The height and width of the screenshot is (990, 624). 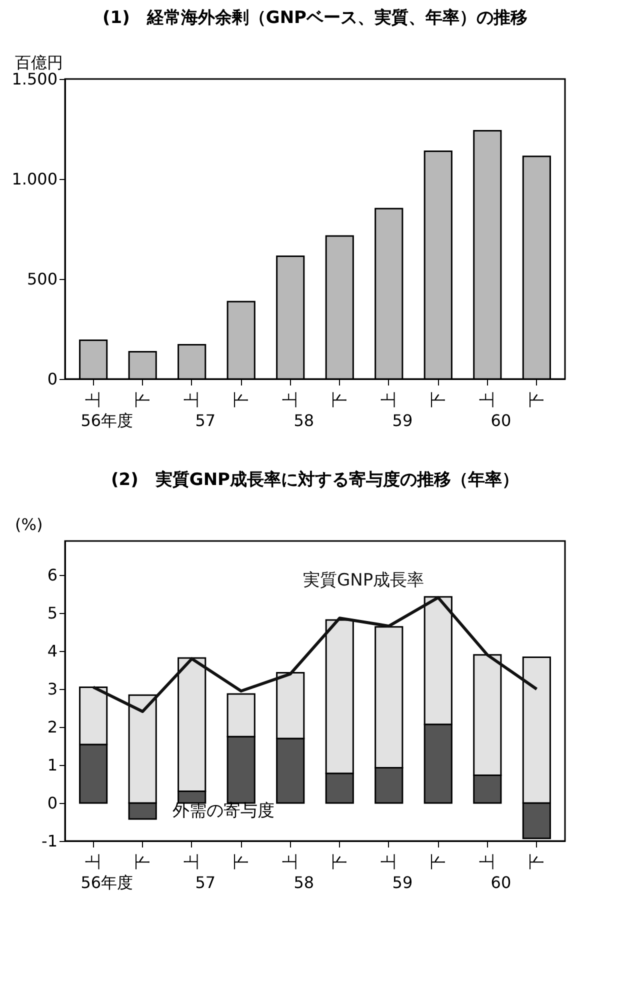 What do you see at coordinates (50, 841) in the screenshot?
I see `y-tick-label: -1` at bounding box center [50, 841].